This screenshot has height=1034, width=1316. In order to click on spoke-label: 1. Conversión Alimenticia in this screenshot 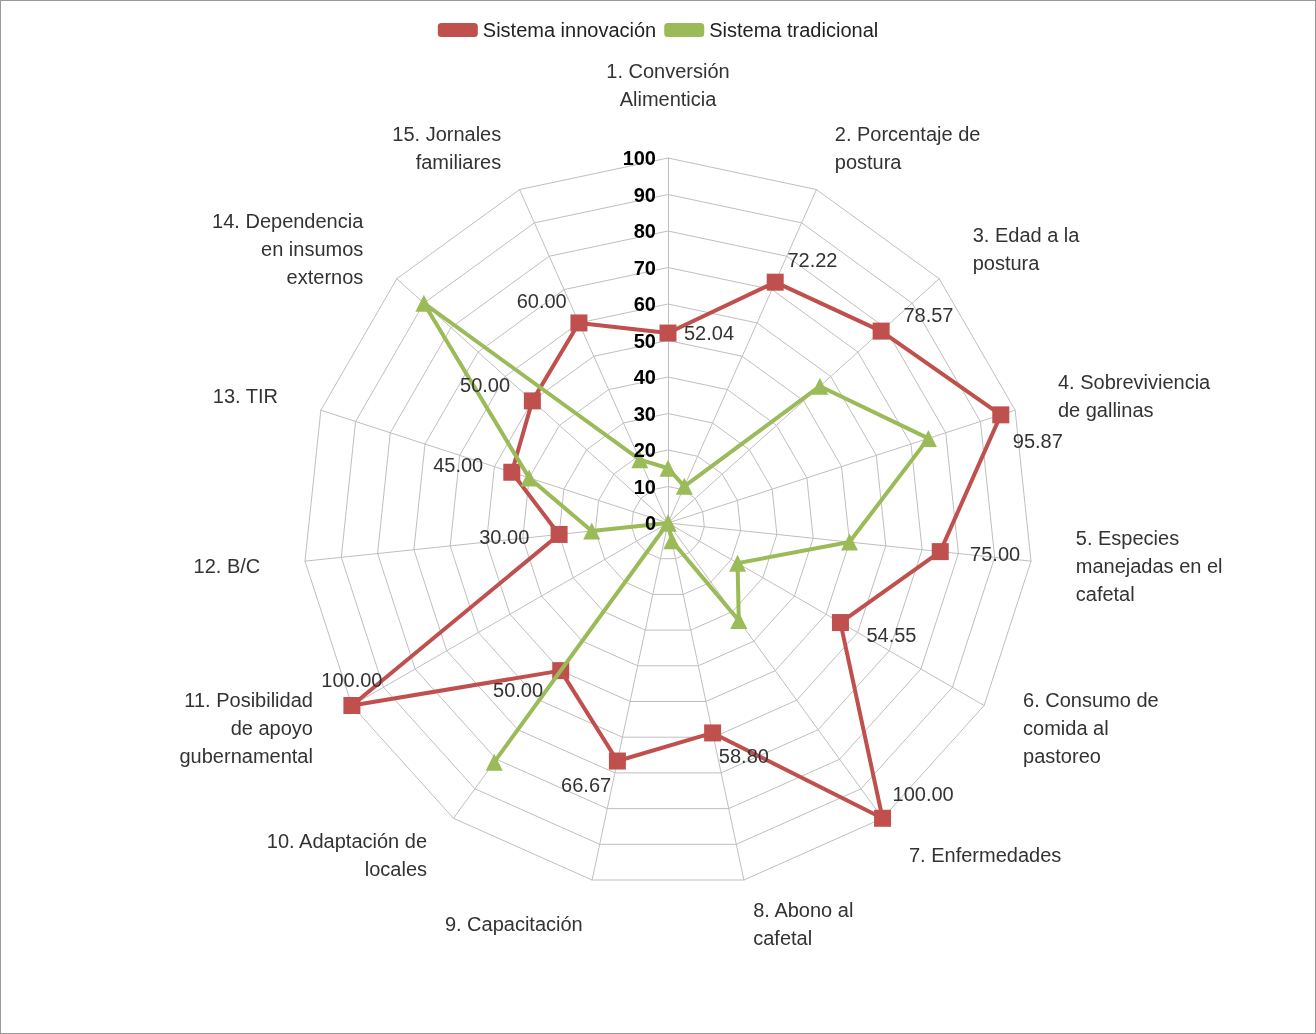, I will do `click(668, 85)`.